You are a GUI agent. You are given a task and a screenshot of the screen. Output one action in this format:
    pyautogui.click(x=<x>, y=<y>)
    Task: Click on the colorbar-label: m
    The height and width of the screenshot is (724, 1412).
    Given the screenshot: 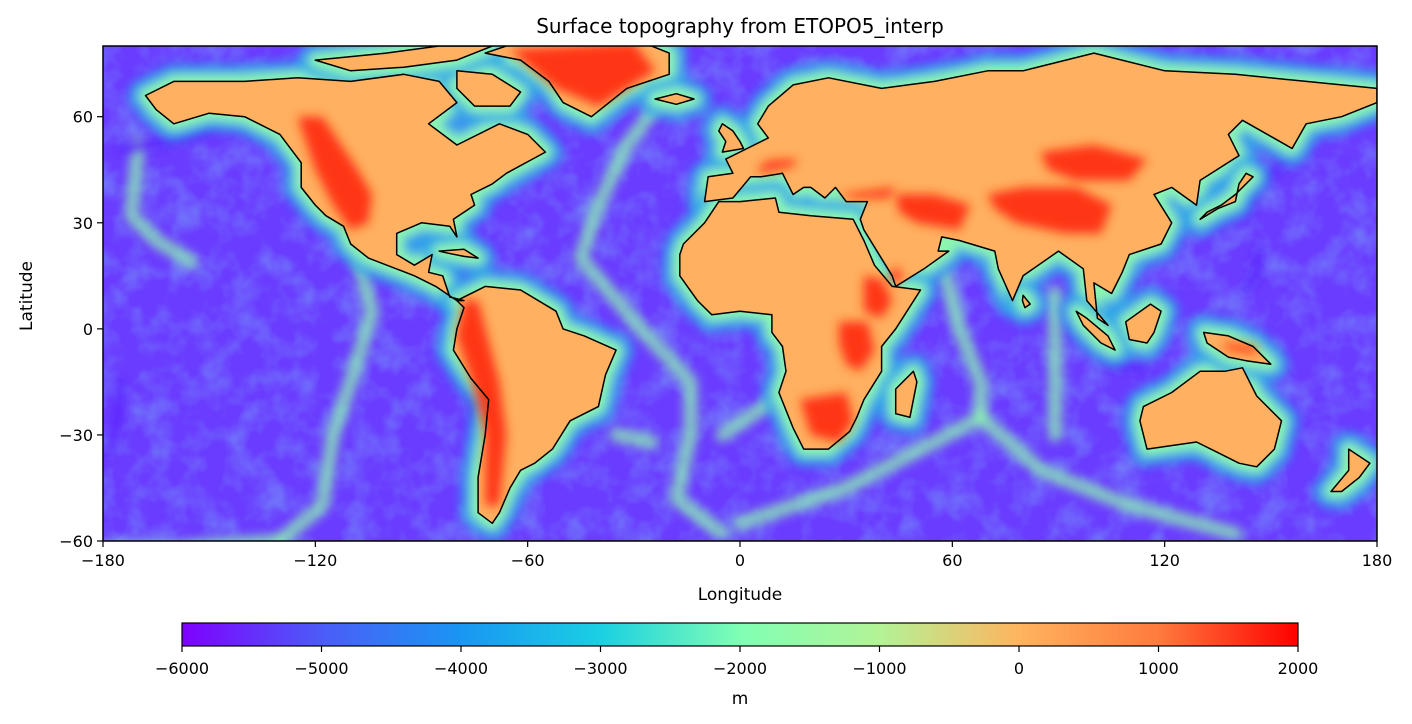 What is the action you would take?
    pyautogui.click(x=740, y=699)
    